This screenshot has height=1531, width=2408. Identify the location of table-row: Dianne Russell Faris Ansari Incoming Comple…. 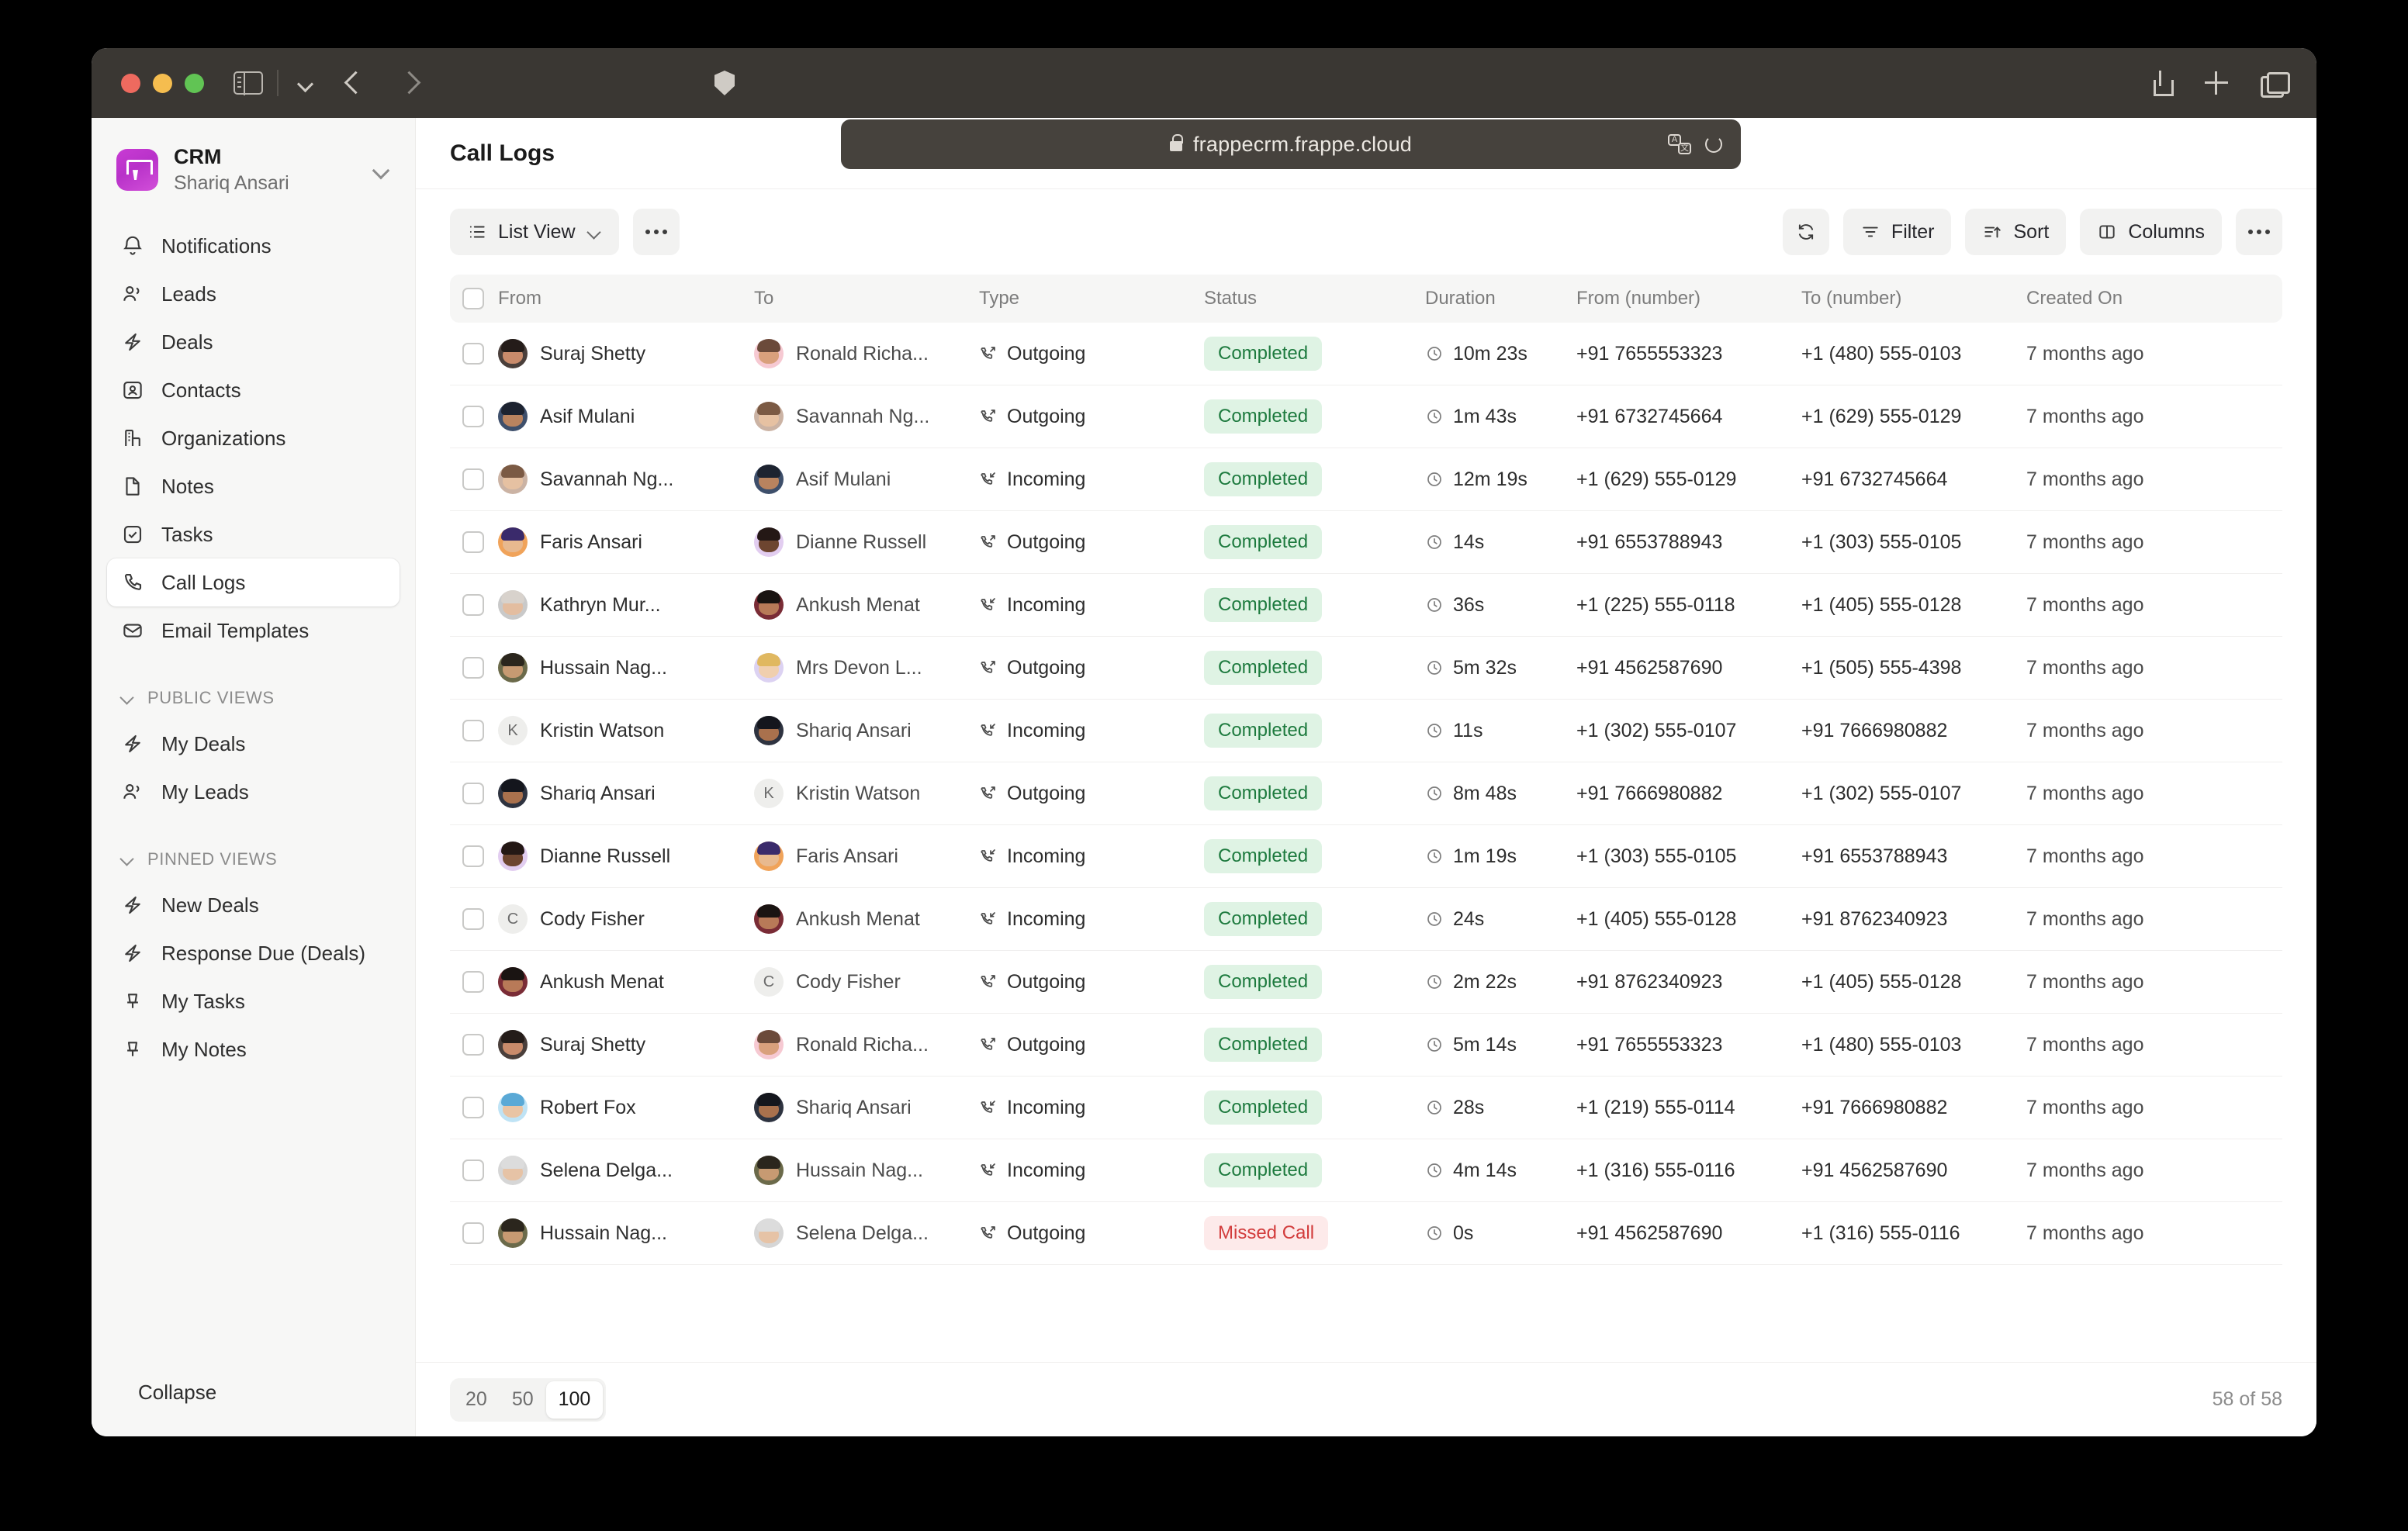
(1366, 856).